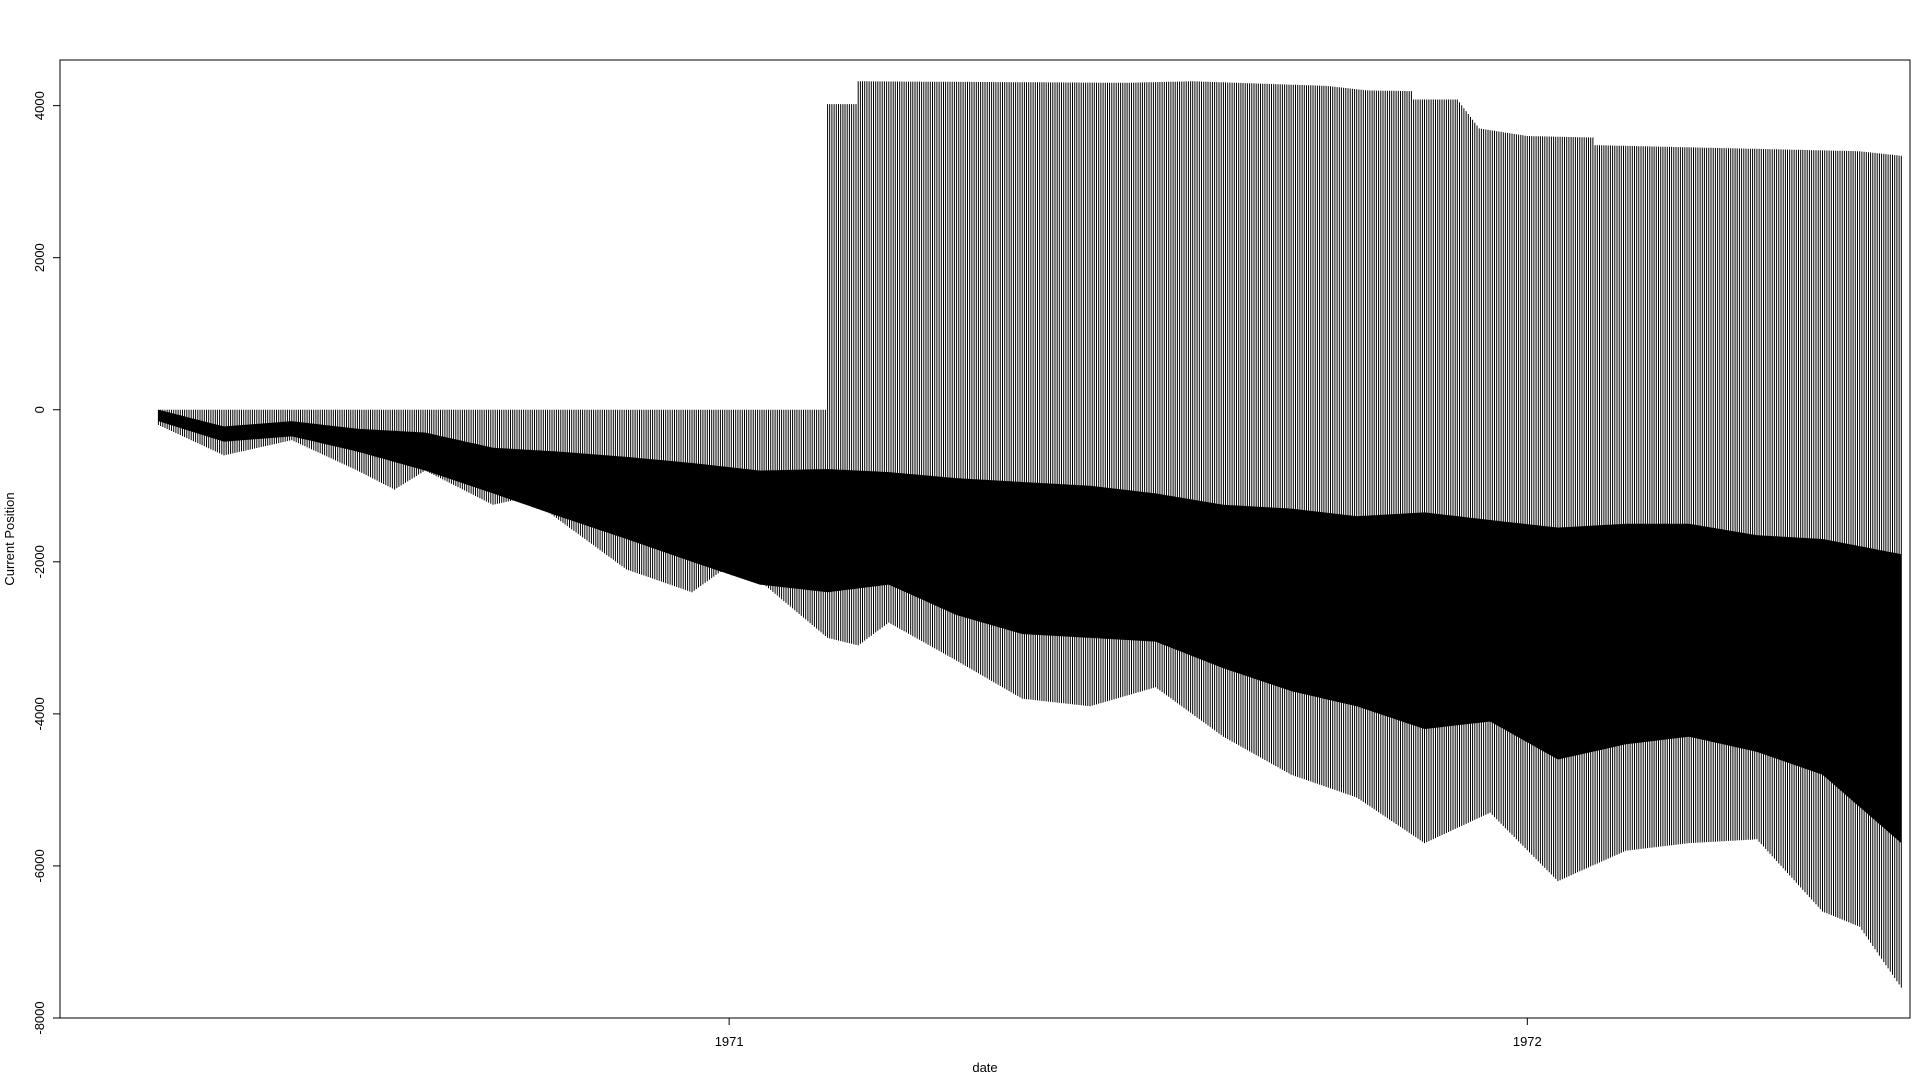 The height and width of the screenshot is (1080, 1920). What do you see at coordinates (39, 561) in the screenshot?
I see `y-tick-label: -2000` at bounding box center [39, 561].